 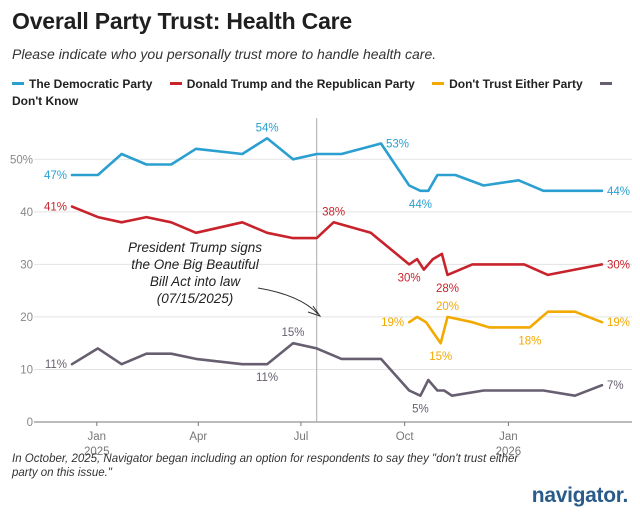 I want to click on legend-item-rep: Donald Trump and the Republican Party, so click(x=292, y=84).